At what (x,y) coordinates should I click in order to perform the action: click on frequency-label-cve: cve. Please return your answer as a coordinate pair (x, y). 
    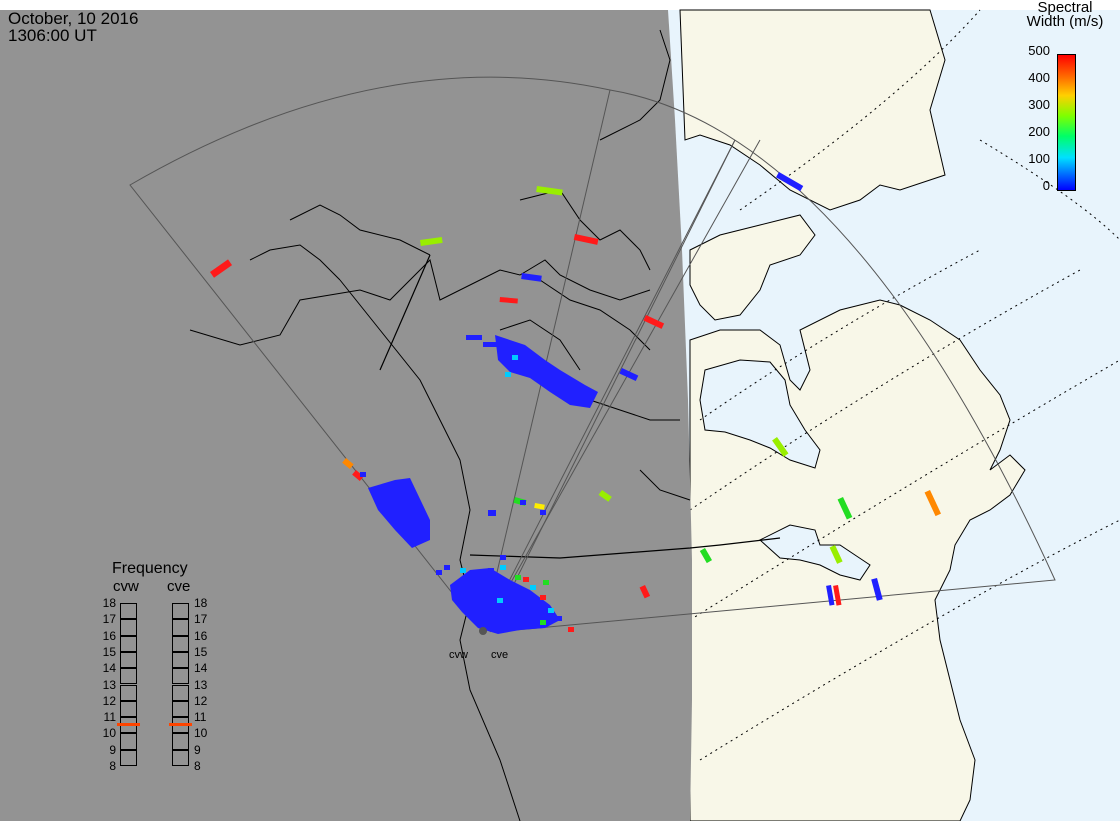
    Looking at the image, I should click on (179, 586).